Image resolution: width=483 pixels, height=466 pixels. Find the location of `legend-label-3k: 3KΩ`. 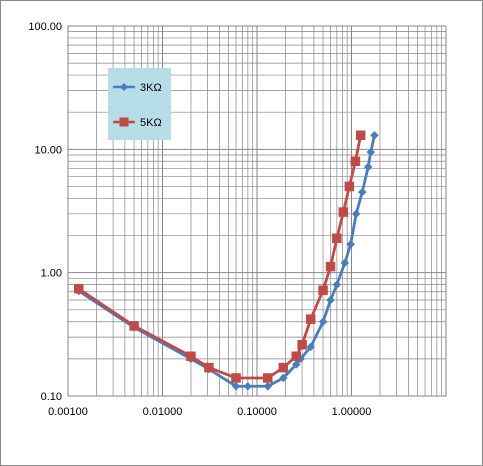

legend-label-3k: 3KΩ is located at coordinates (151, 88).